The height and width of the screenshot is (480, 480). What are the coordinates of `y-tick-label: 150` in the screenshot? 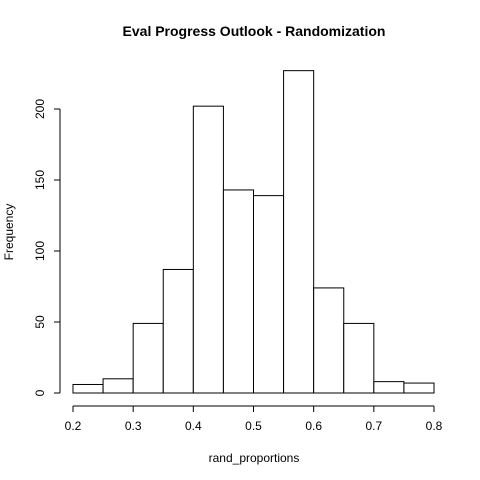 It's located at (40, 180).